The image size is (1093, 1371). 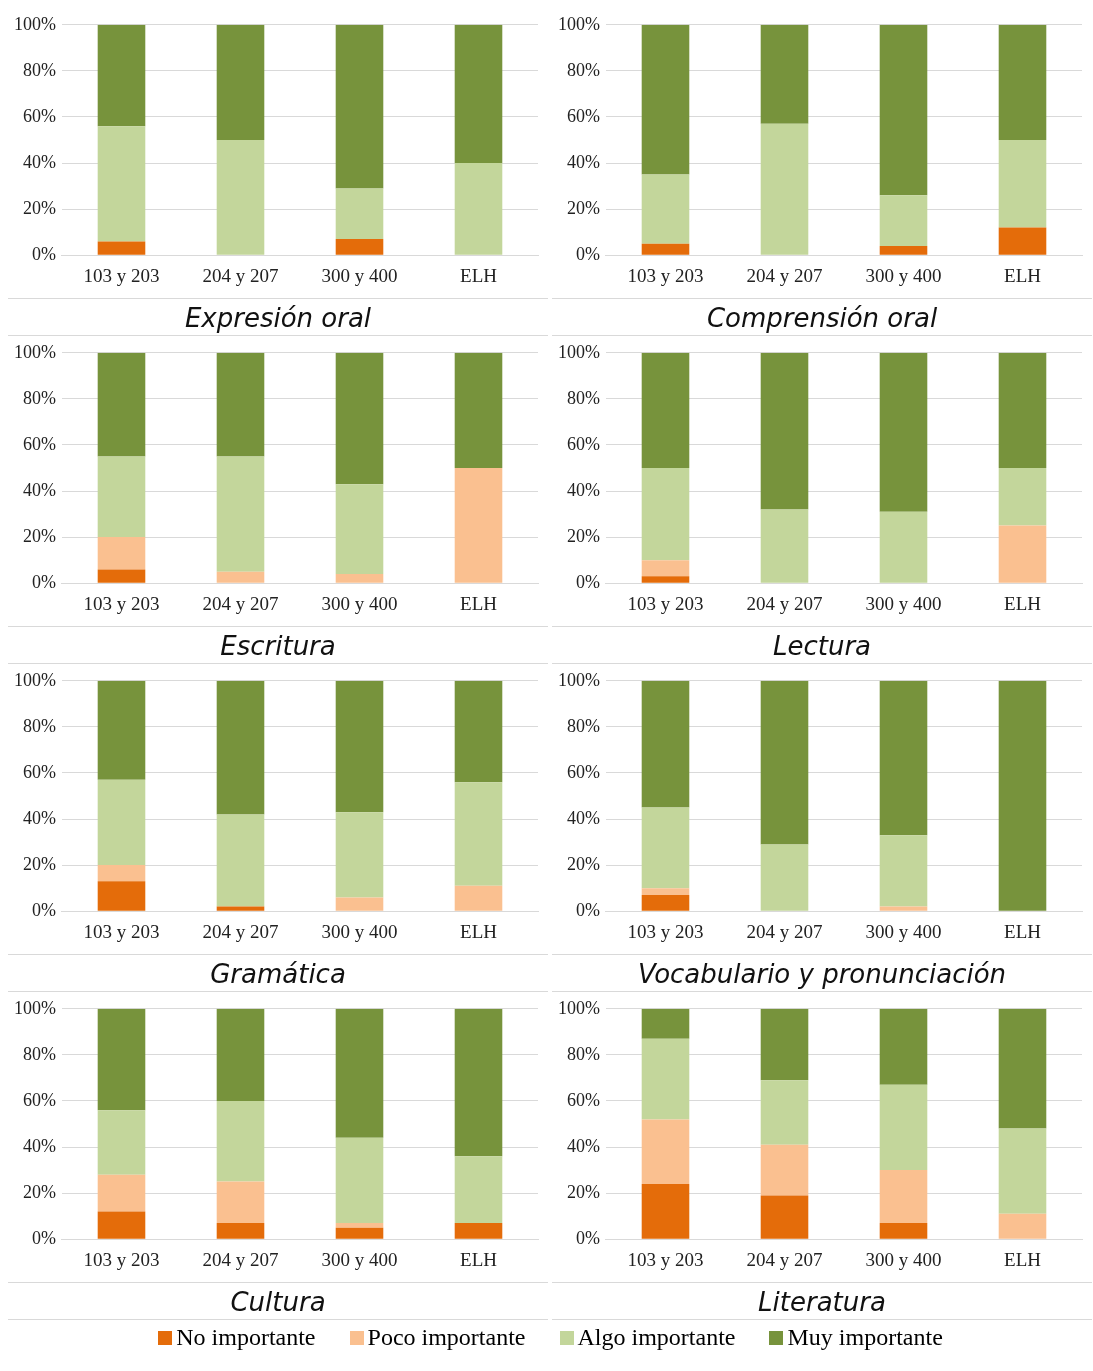 I want to click on legend-label: Muy importante, so click(x=865, y=1337).